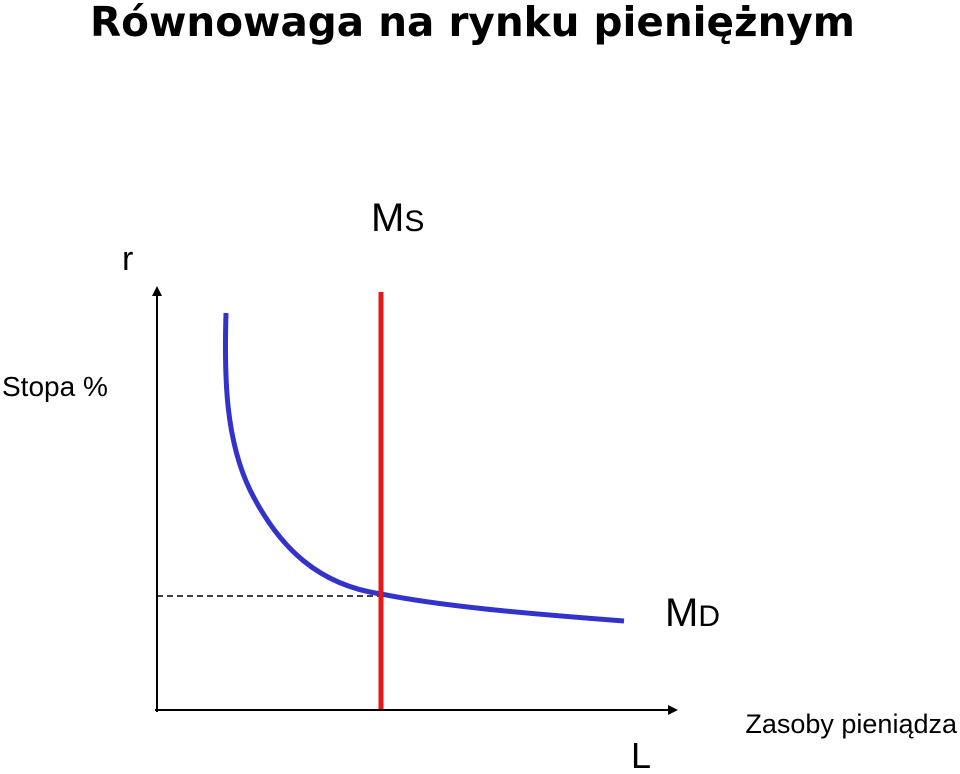 This screenshot has height=774, width=960. I want to click on supply-sub: S, so click(414, 221).